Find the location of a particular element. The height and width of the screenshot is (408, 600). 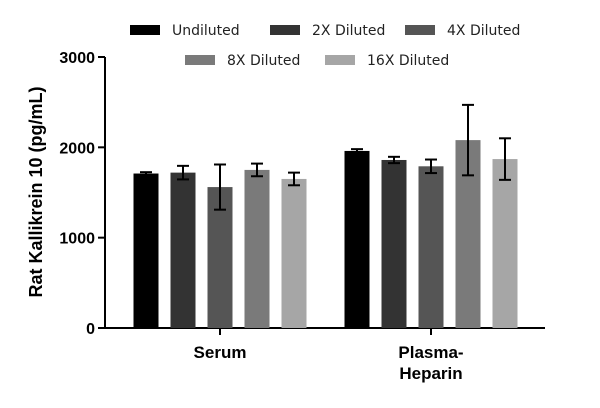

y-tick-label: 0 is located at coordinates (90, 329).